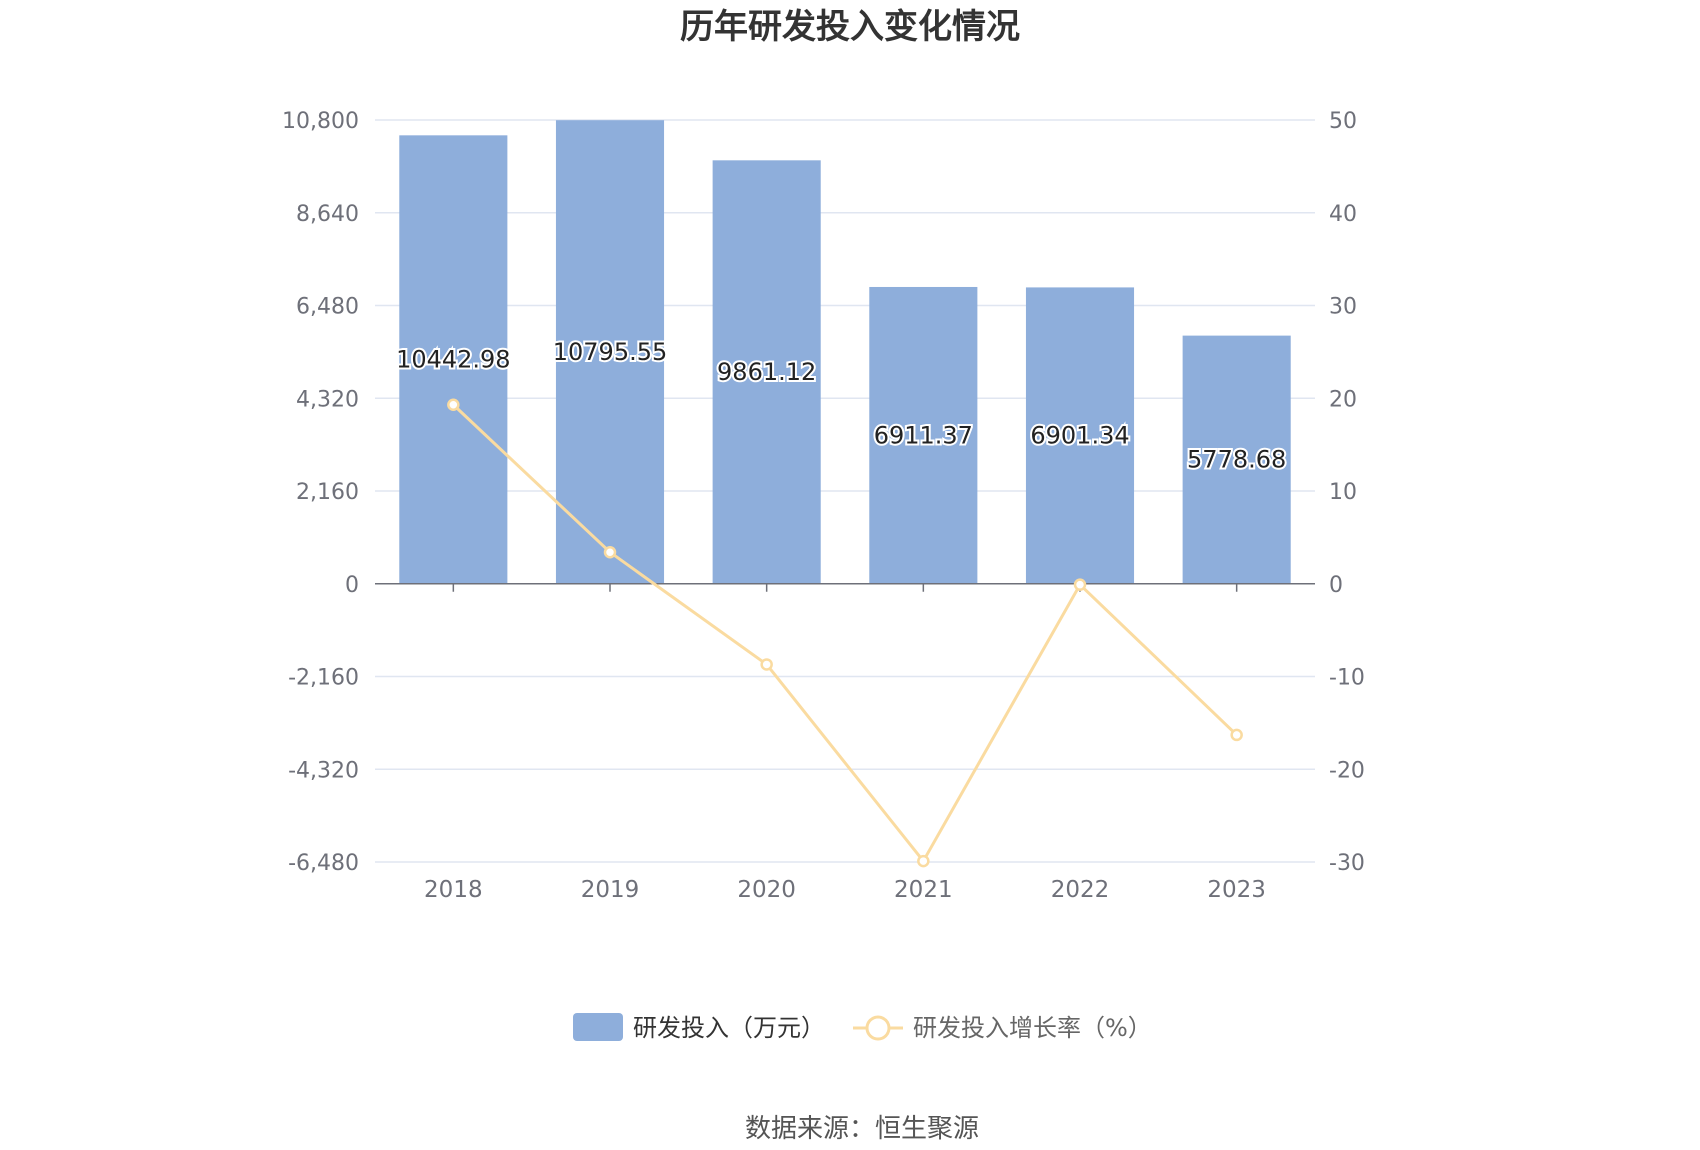 Image resolution: width=1700 pixels, height=1150 pixels. I want to click on bar-value-label: 5778.68, so click(1236, 460).